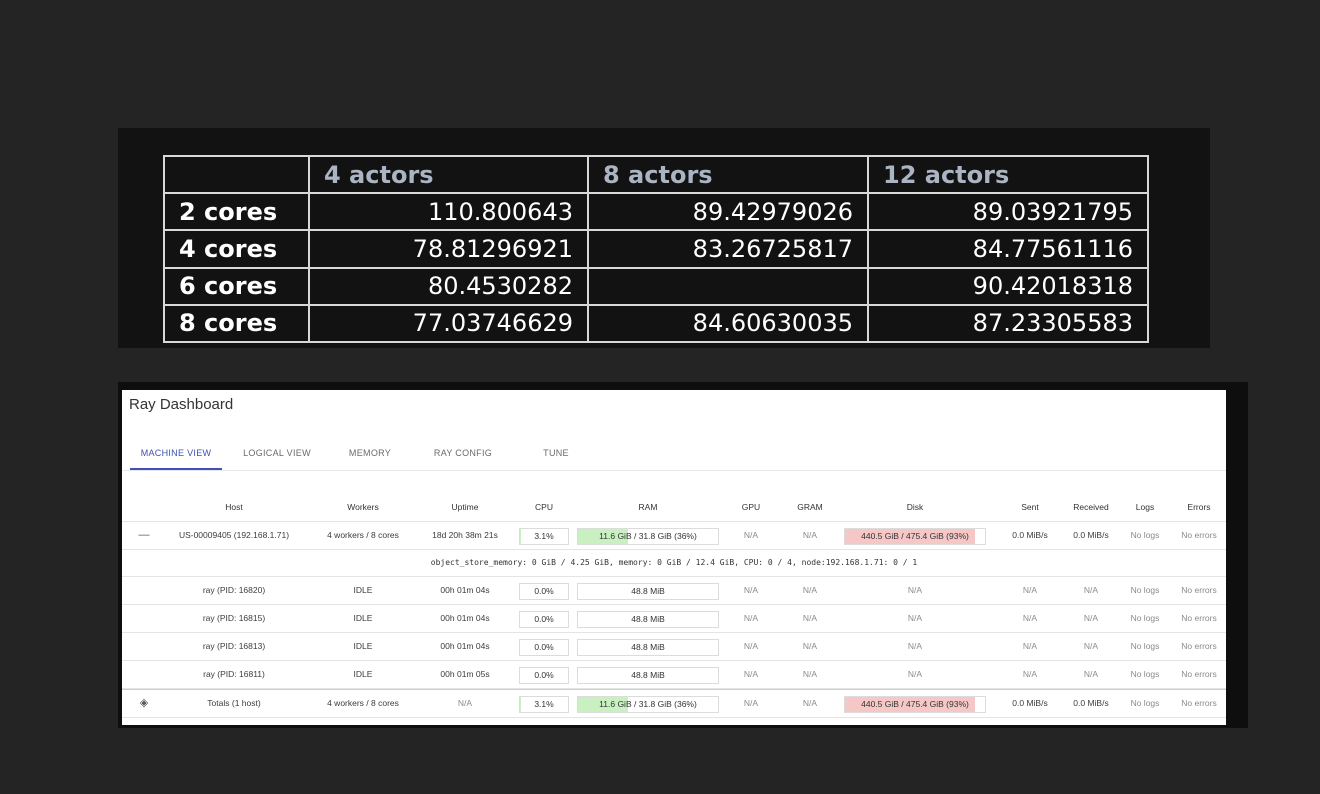  What do you see at coordinates (181, 404) in the screenshot?
I see `dashboard-title: Ray Dashboard` at bounding box center [181, 404].